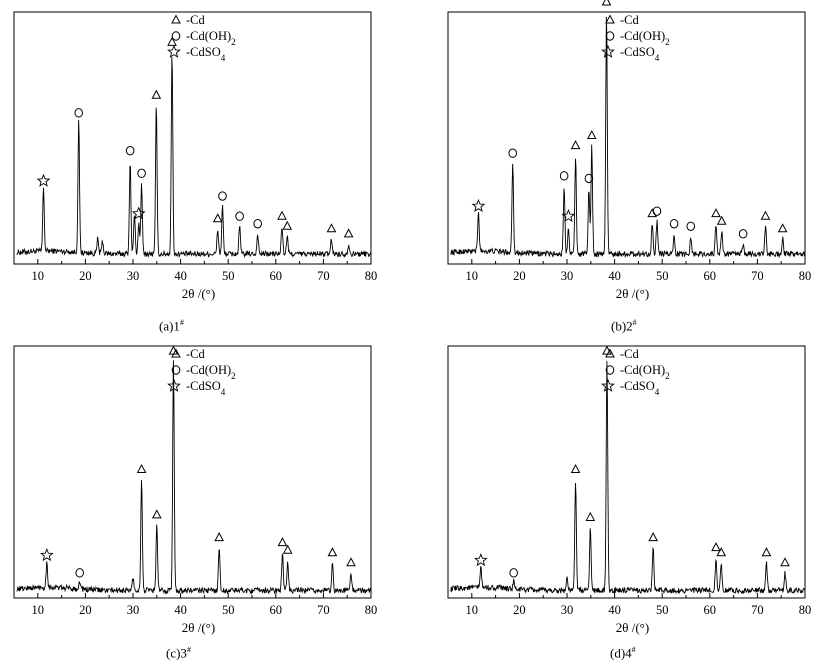 This screenshot has height=670, width=836. What do you see at coordinates (519, 610) in the screenshot?
I see `x-tick-label: 20` at bounding box center [519, 610].